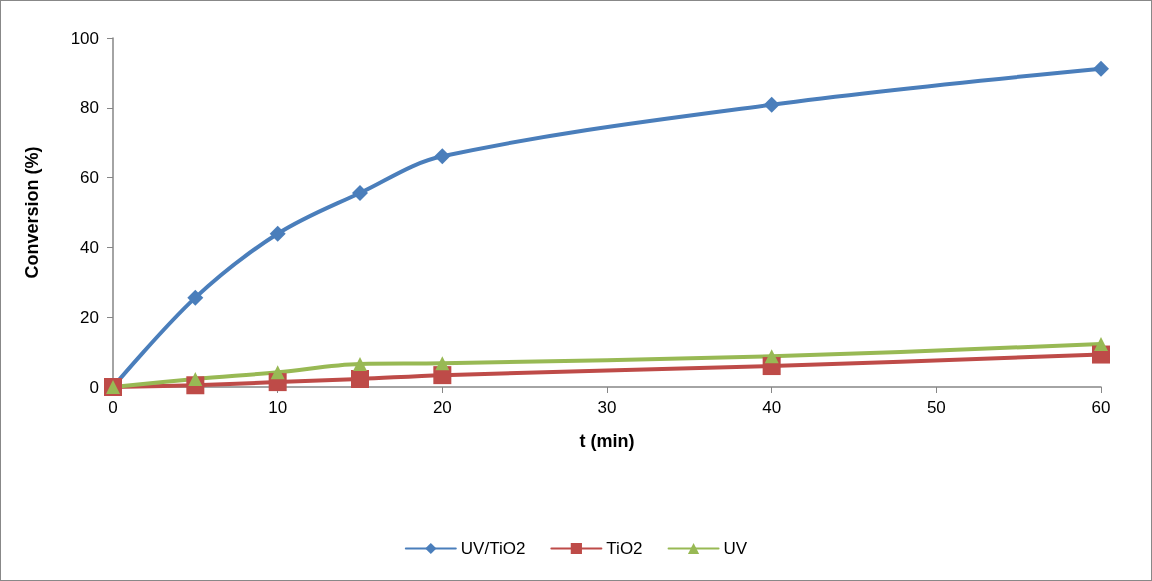 Image resolution: width=1152 pixels, height=581 pixels. Describe the element at coordinates (735, 548) in the screenshot. I see `legend-label: UV` at that location.